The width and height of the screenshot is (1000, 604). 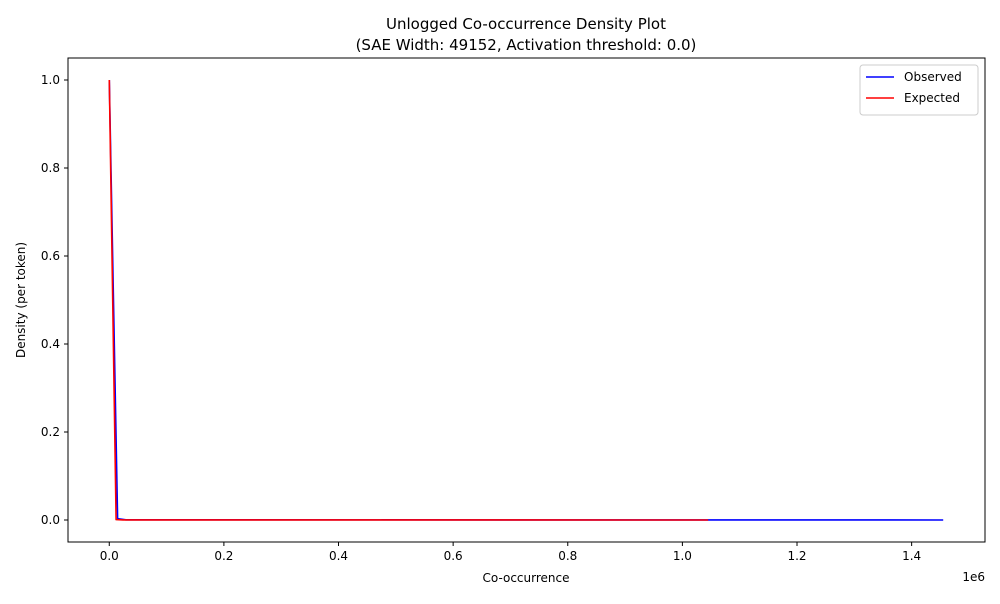 I want to click on legend-label-expected: Expected, so click(x=932, y=98).